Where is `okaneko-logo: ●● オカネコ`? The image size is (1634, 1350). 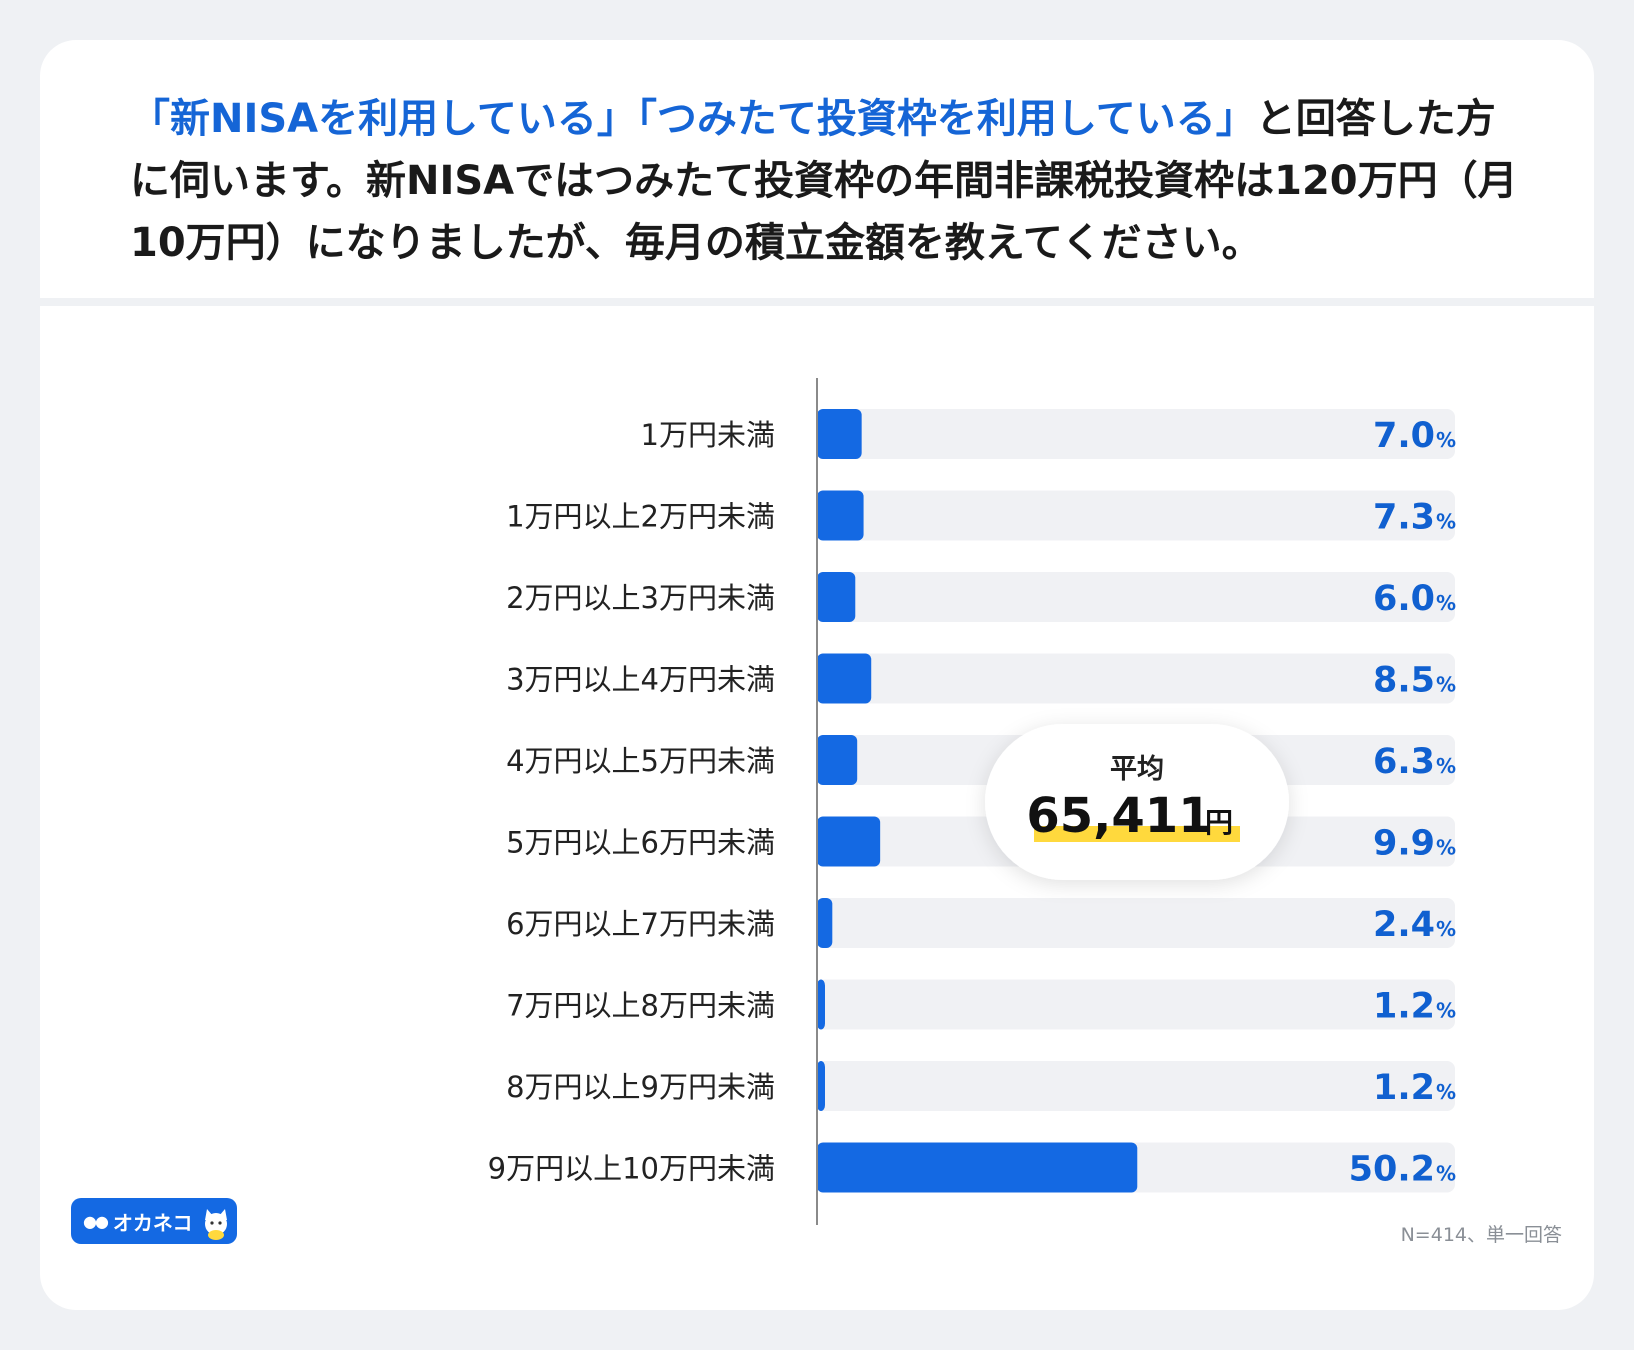 okaneko-logo: ●● オカネコ is located at coordinates (154, 1221).